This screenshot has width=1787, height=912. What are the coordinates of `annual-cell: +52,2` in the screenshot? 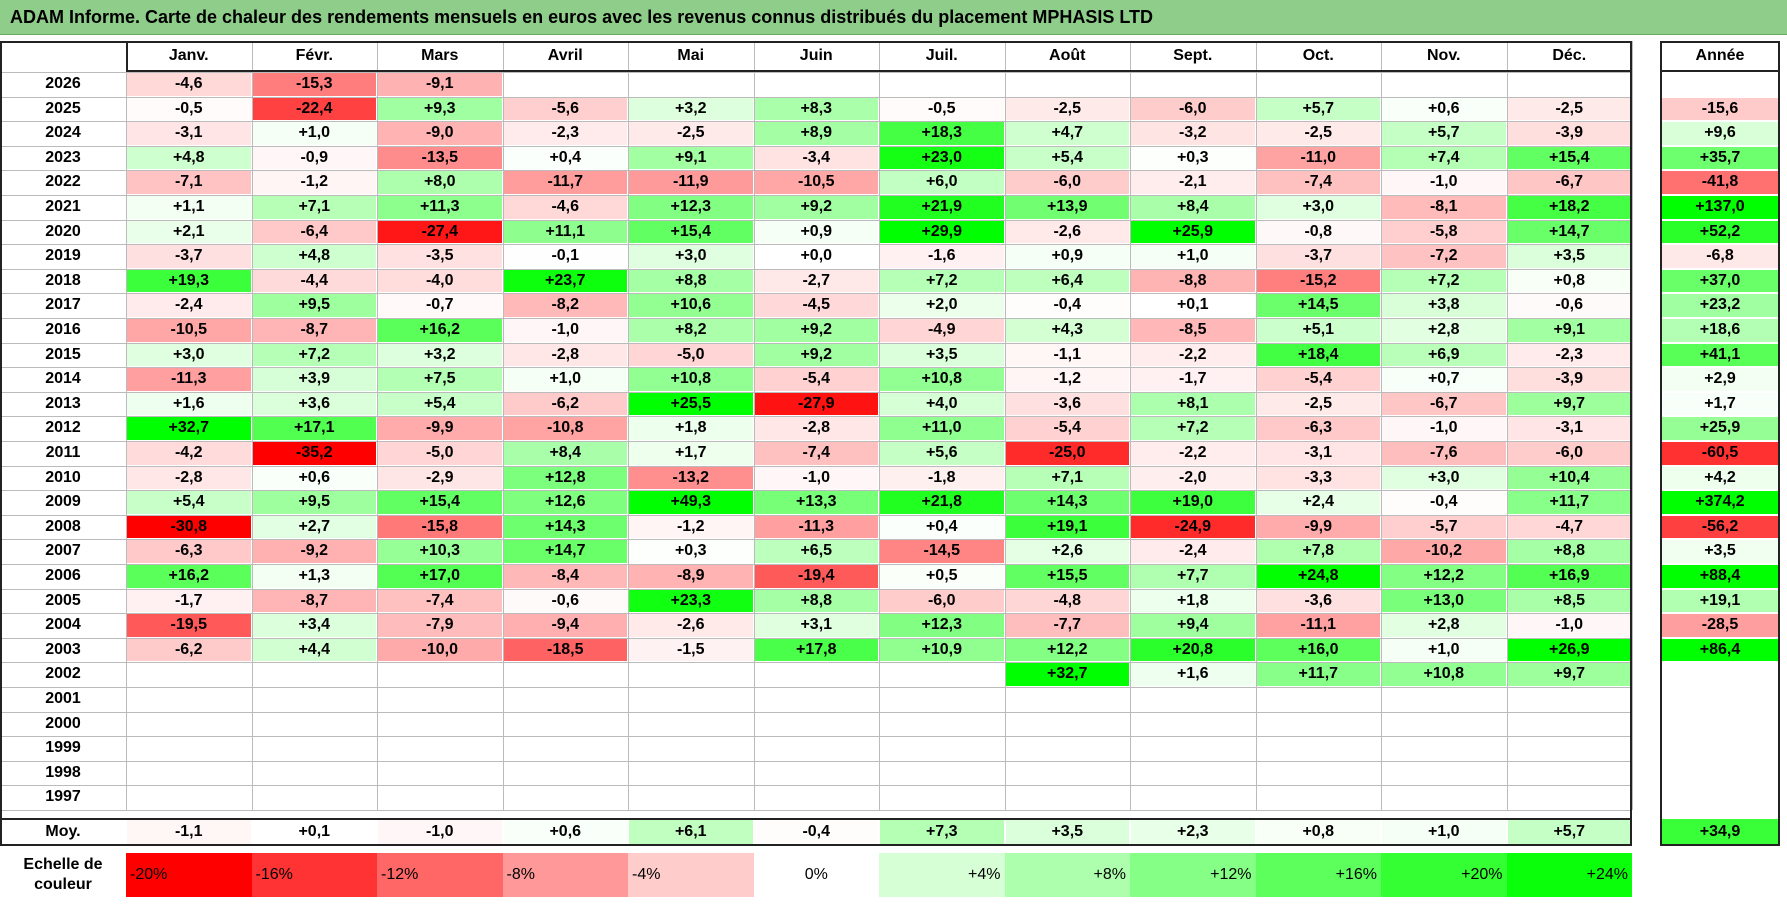 It's located at (1720, 232).